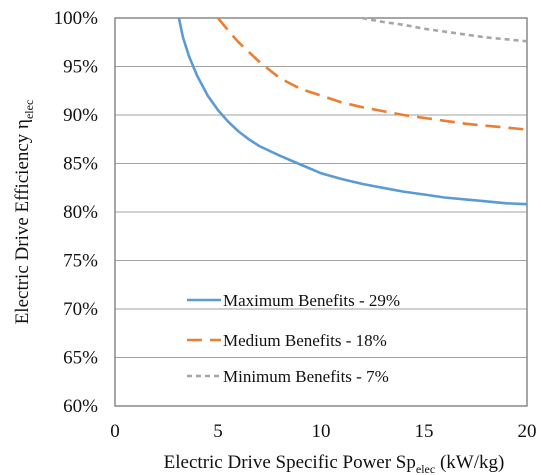 This screenshot has height=475, width=541. I want to click on y-axis-title: Electric Drive Efficiency ηelec, so click(24, 212).